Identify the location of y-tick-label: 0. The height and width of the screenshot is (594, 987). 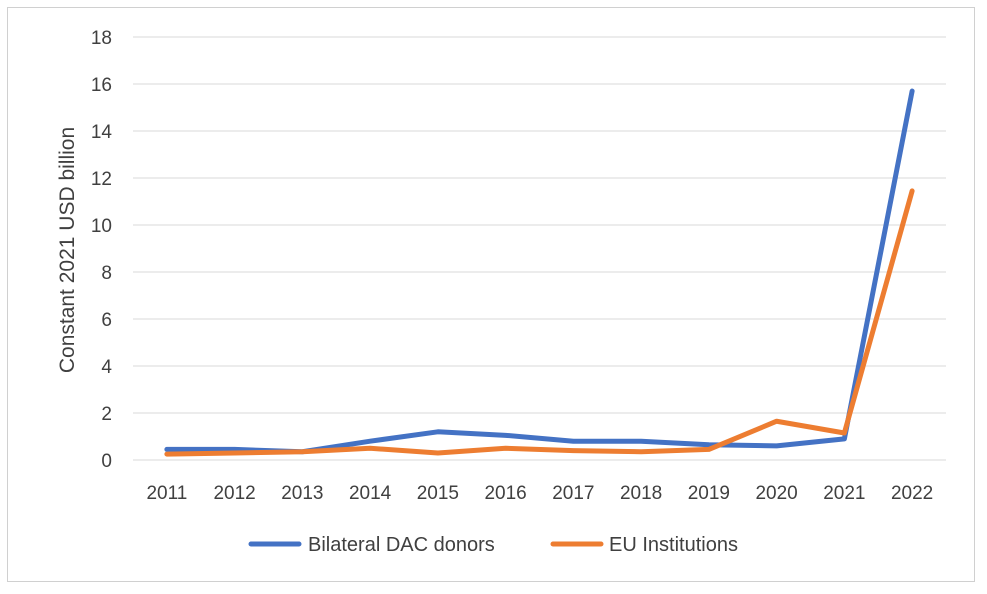
(106, 461).